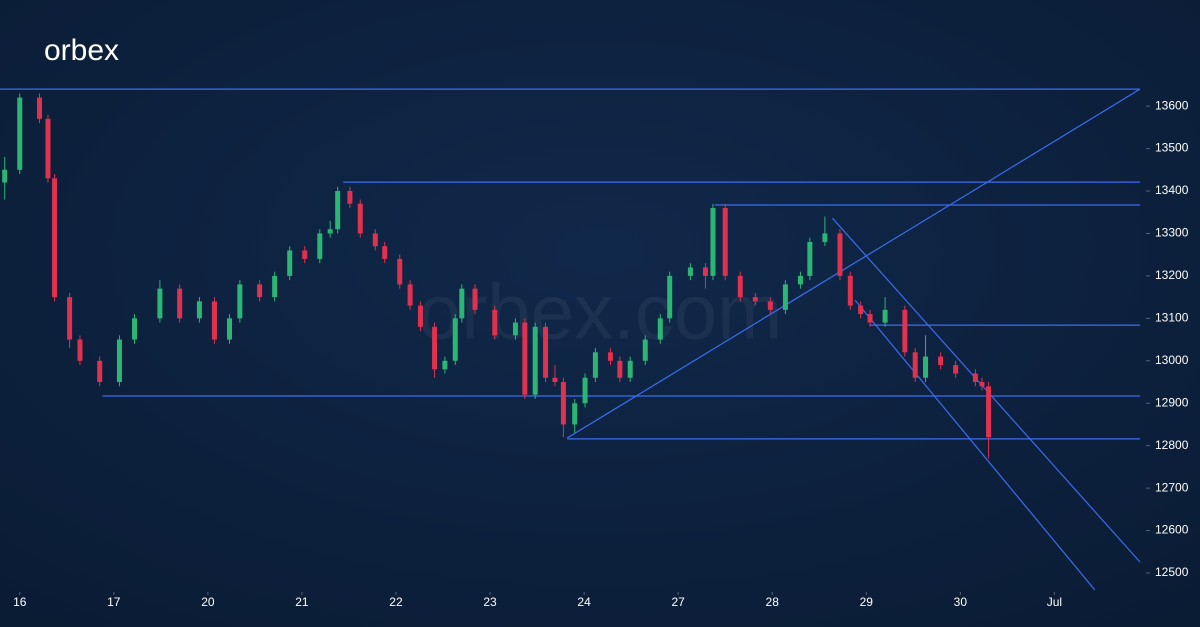  Describe the element at coordinates (975, 445) in the screenshot. I see `trend-line` at that location.